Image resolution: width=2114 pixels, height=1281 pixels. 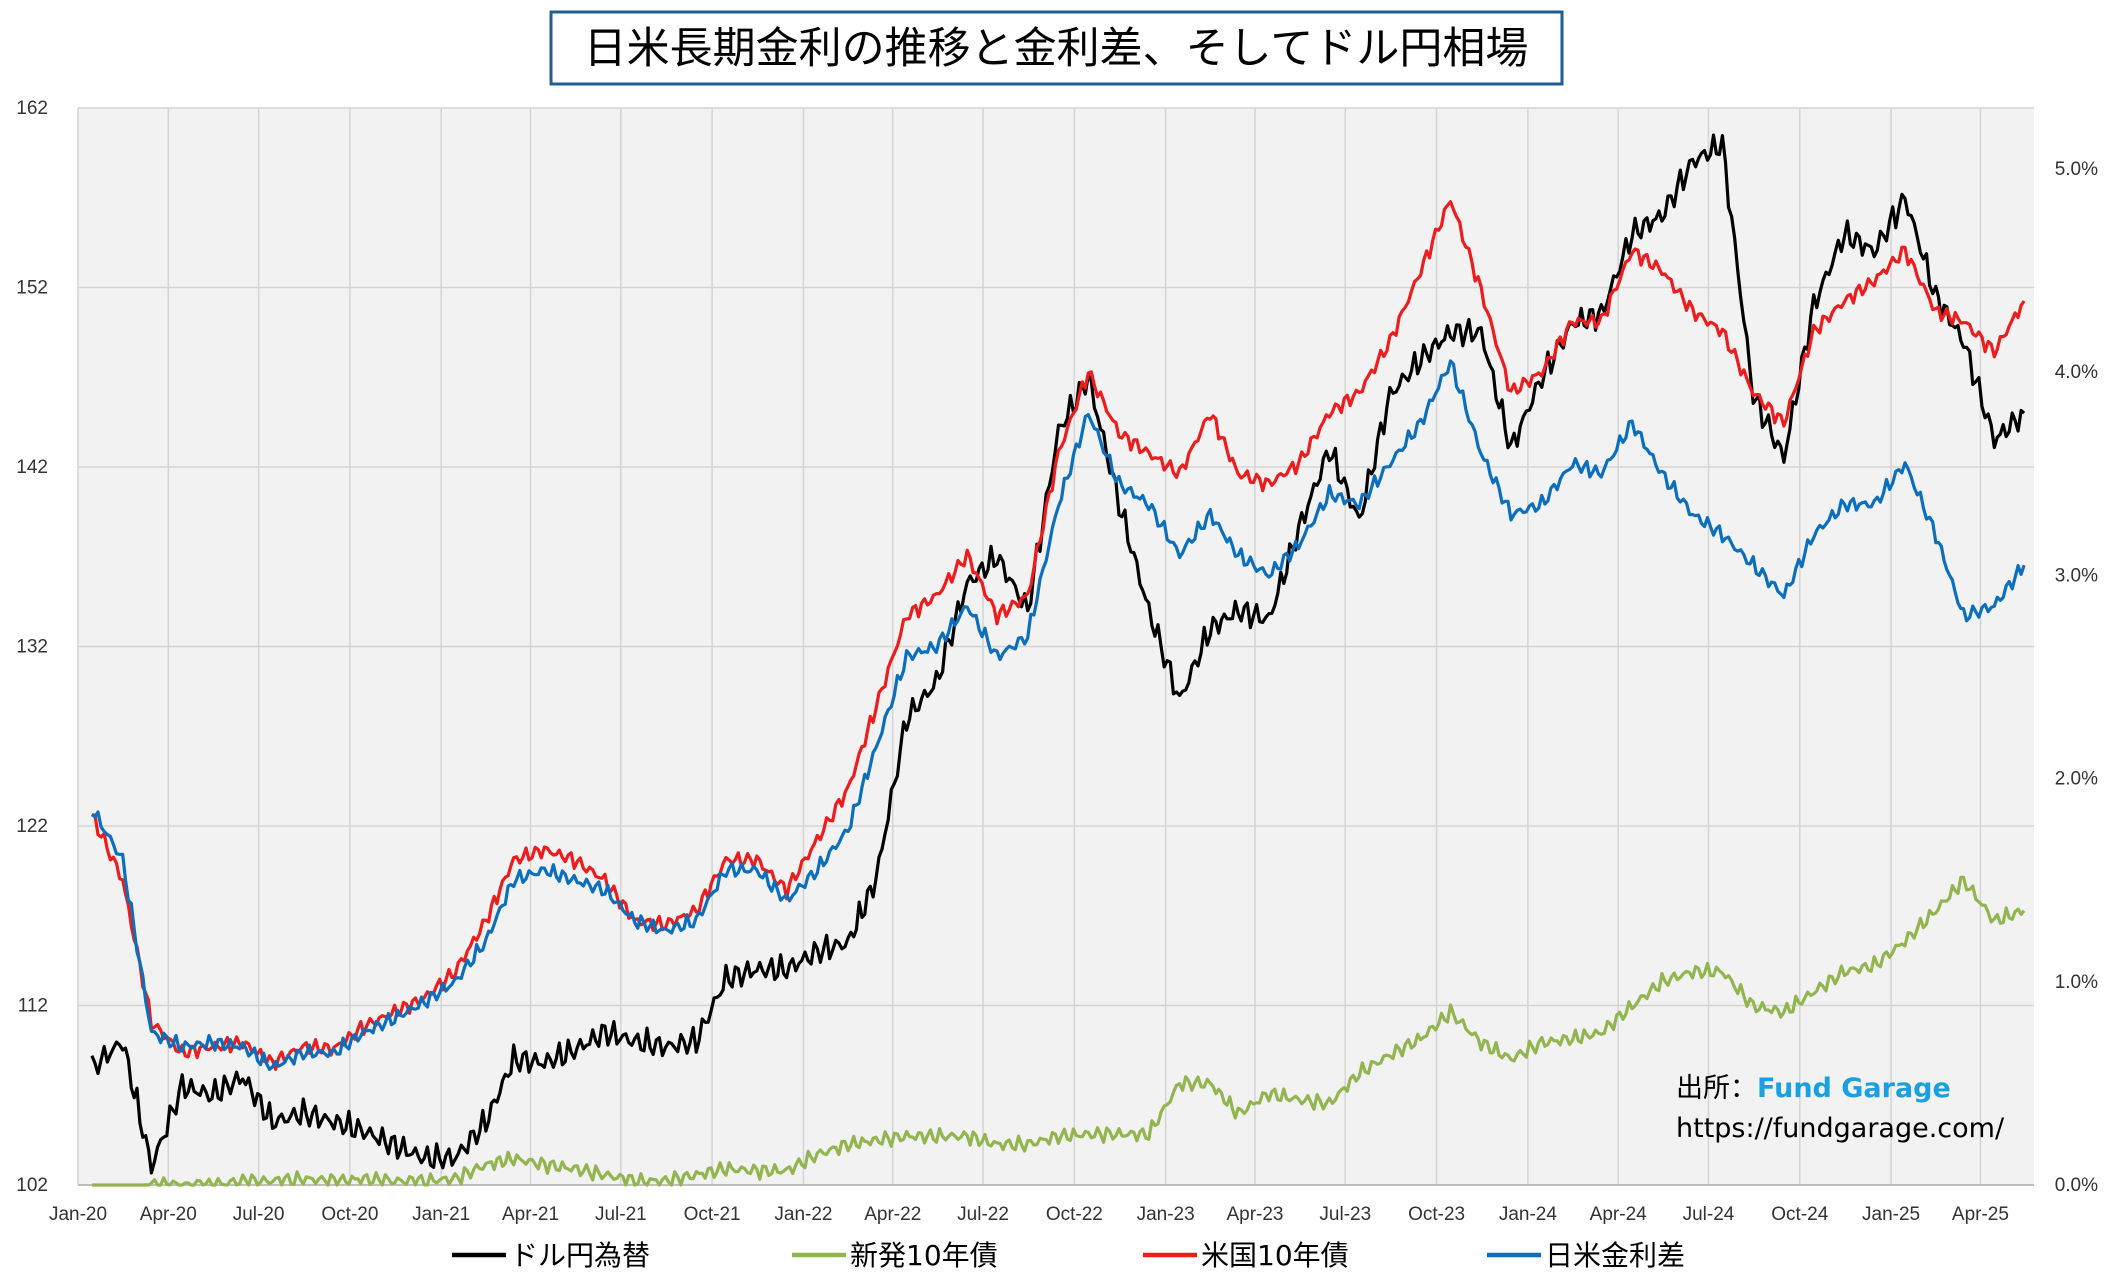 What do you see at coordinates (1436, 1214) in the screenshot?
I see `x-tick-label: Oct-23` at bounding box center [1436, 1214].